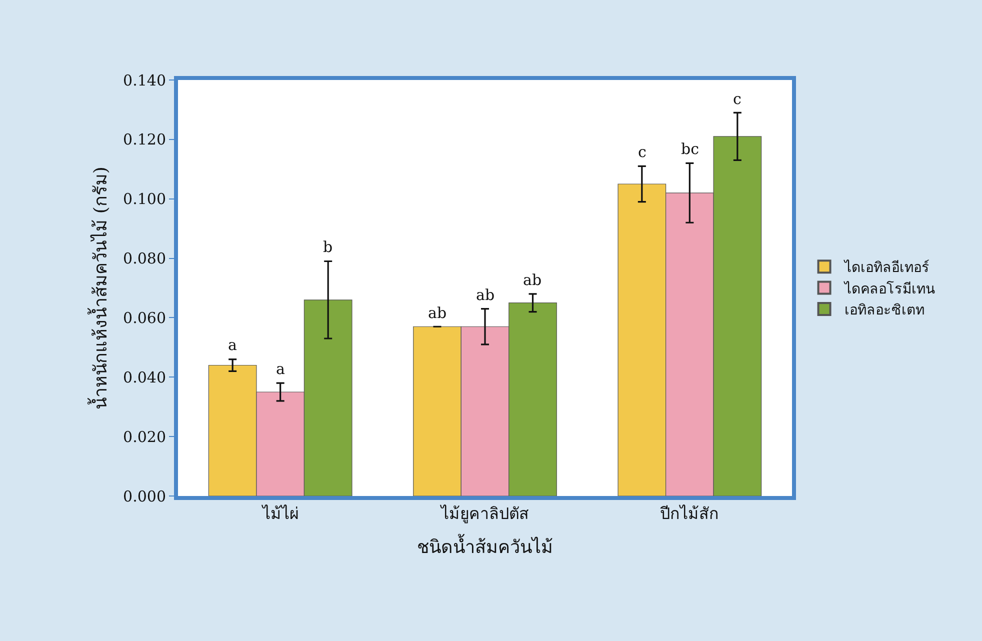  I want to click on y-tick-label: 0.080, so click(144, 259).